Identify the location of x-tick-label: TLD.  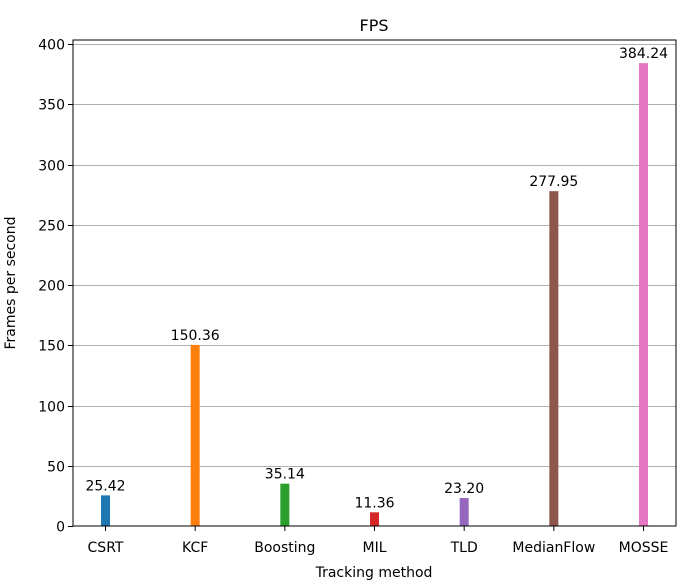
(464, 548).